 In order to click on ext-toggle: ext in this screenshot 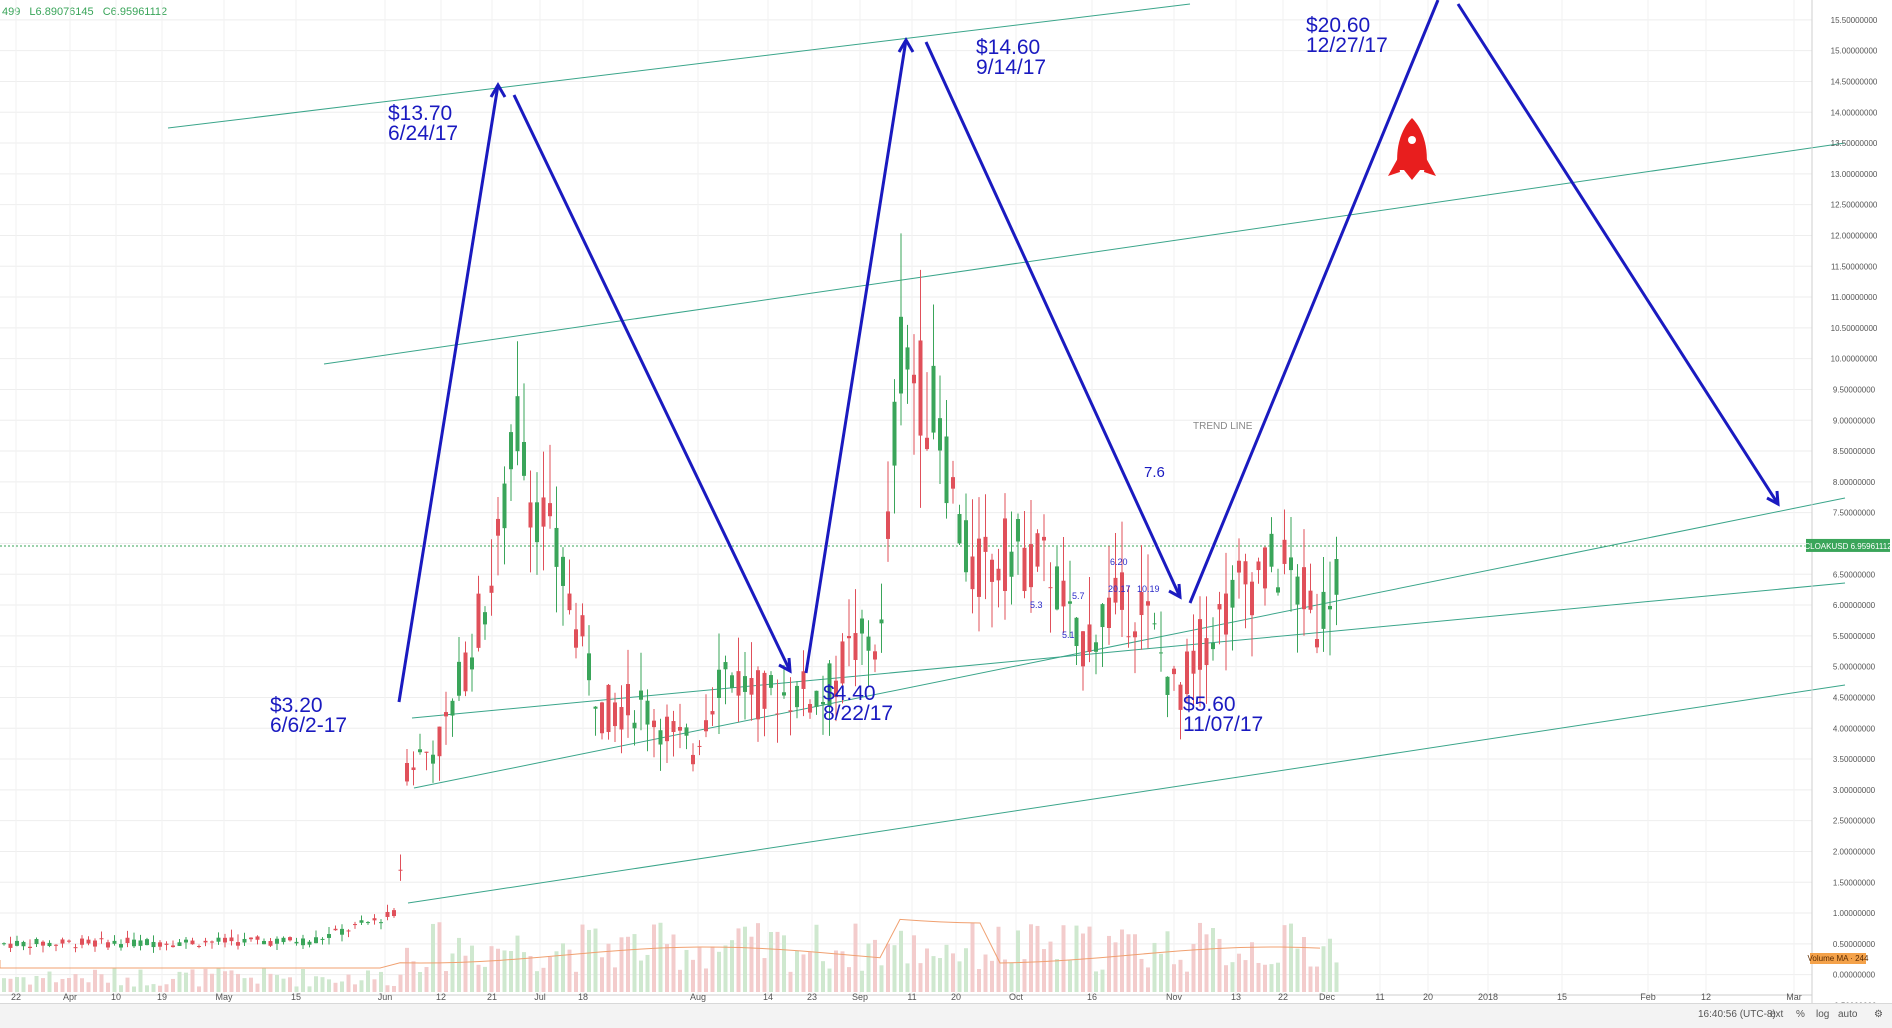, I will do `click(1777, 1014)`.